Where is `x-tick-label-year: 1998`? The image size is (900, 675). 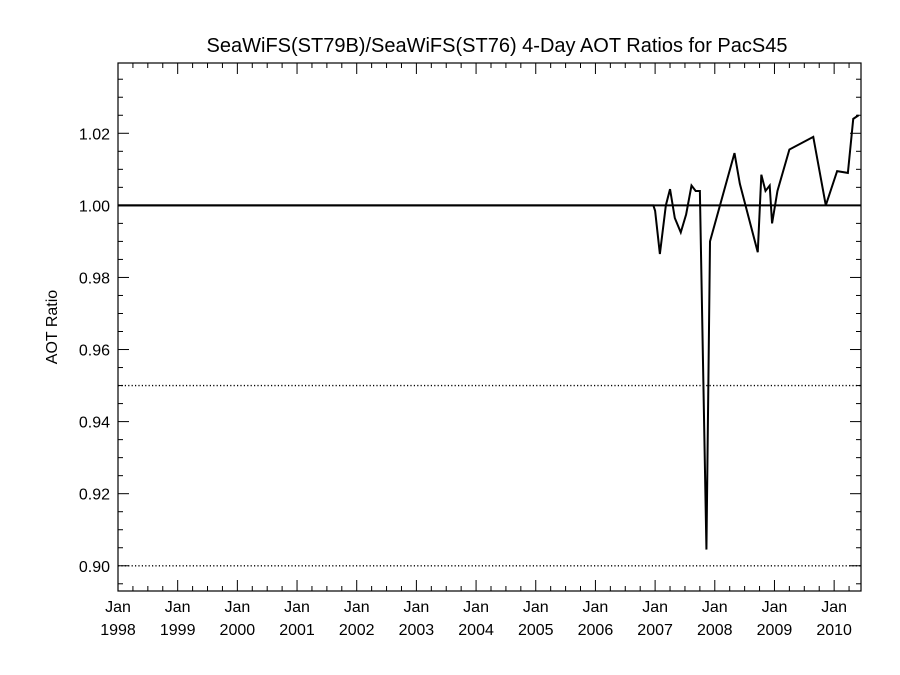
x-tick-label-year: 1998 is located at coordinates (118, 630).